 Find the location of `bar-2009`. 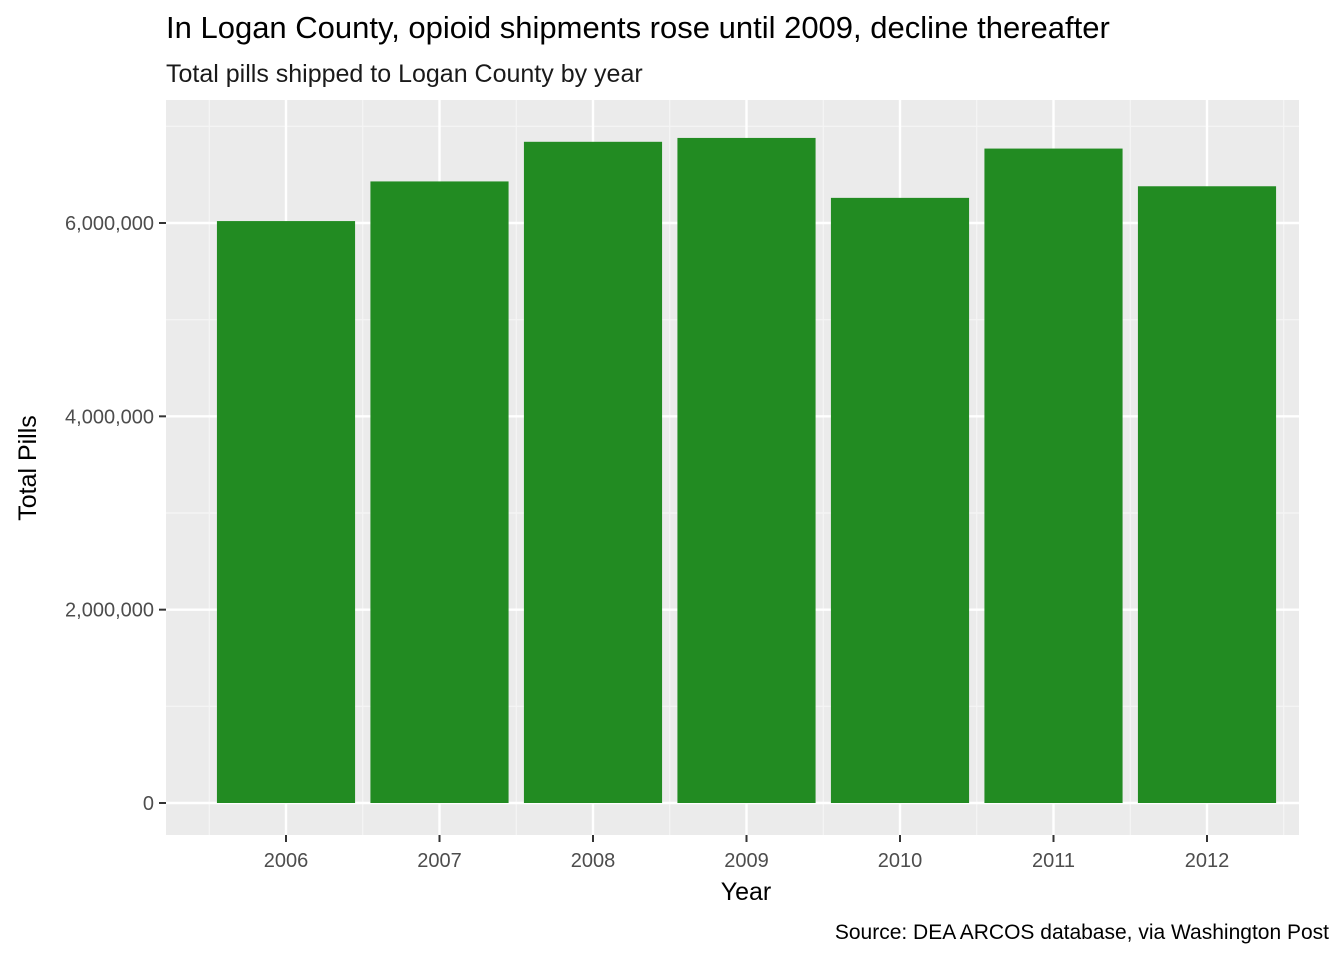

bar-2009 is located at coordinates (746, 470).